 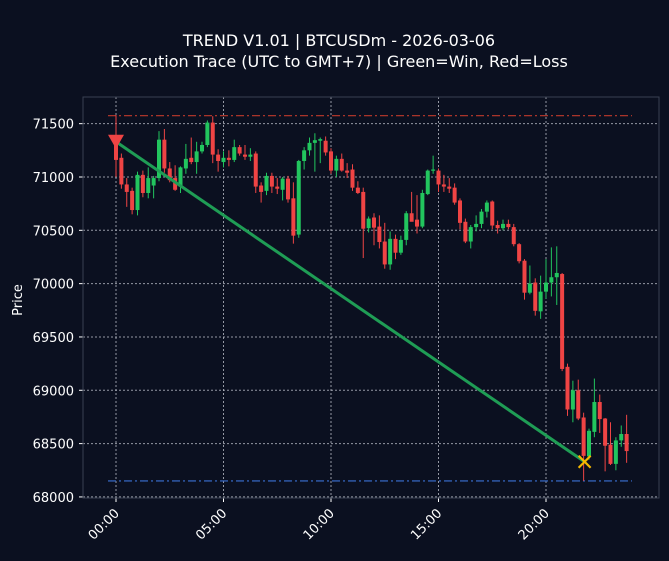 What do you see at coordinates (18, 300) in the screenshot?
I see `y-axis-label: Price` at bounding box center [18, 300].